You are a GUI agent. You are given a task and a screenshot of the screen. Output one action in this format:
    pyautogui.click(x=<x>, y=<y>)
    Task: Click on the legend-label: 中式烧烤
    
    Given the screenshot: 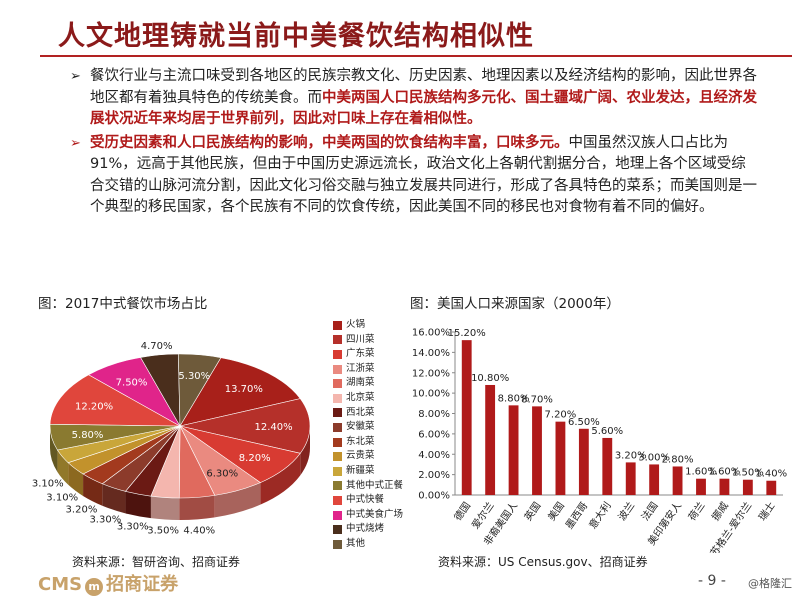 What is the action you would take?
    pyautogui.click(x=365, y=529)
    